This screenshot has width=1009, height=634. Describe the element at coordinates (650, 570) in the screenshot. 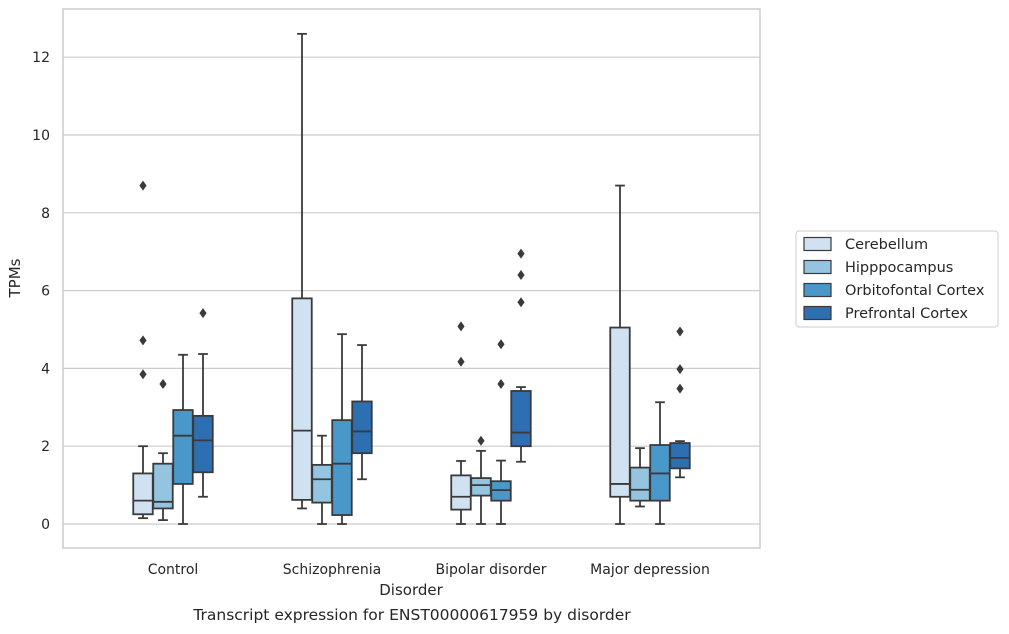

I see `x-tick-label: Major depression` at that location.